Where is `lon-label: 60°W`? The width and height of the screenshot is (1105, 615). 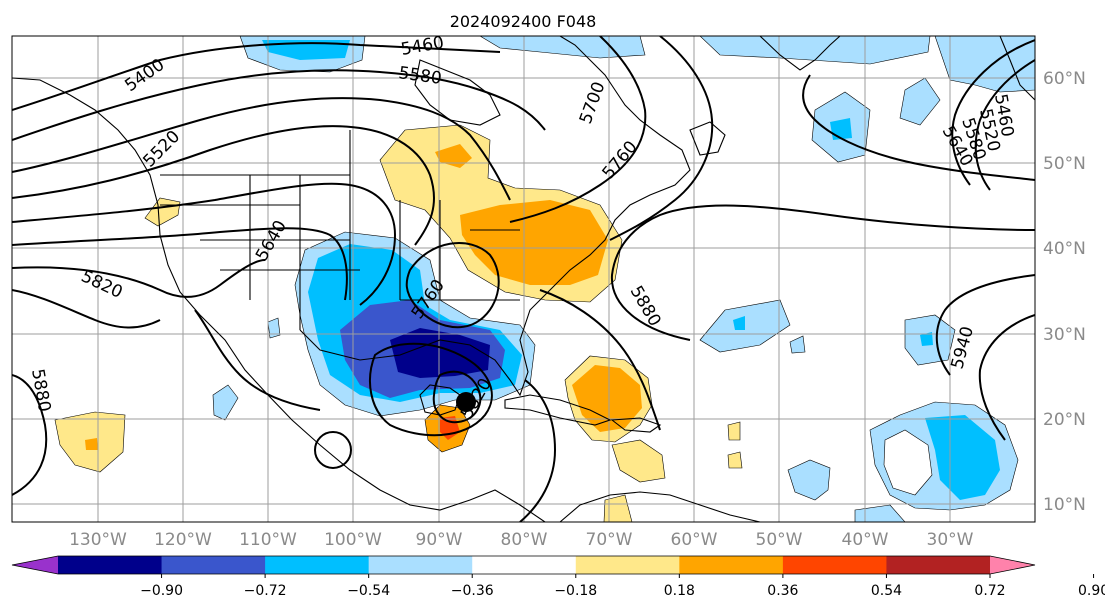 lon-label: 60°W is located at coordinates (694, 540).